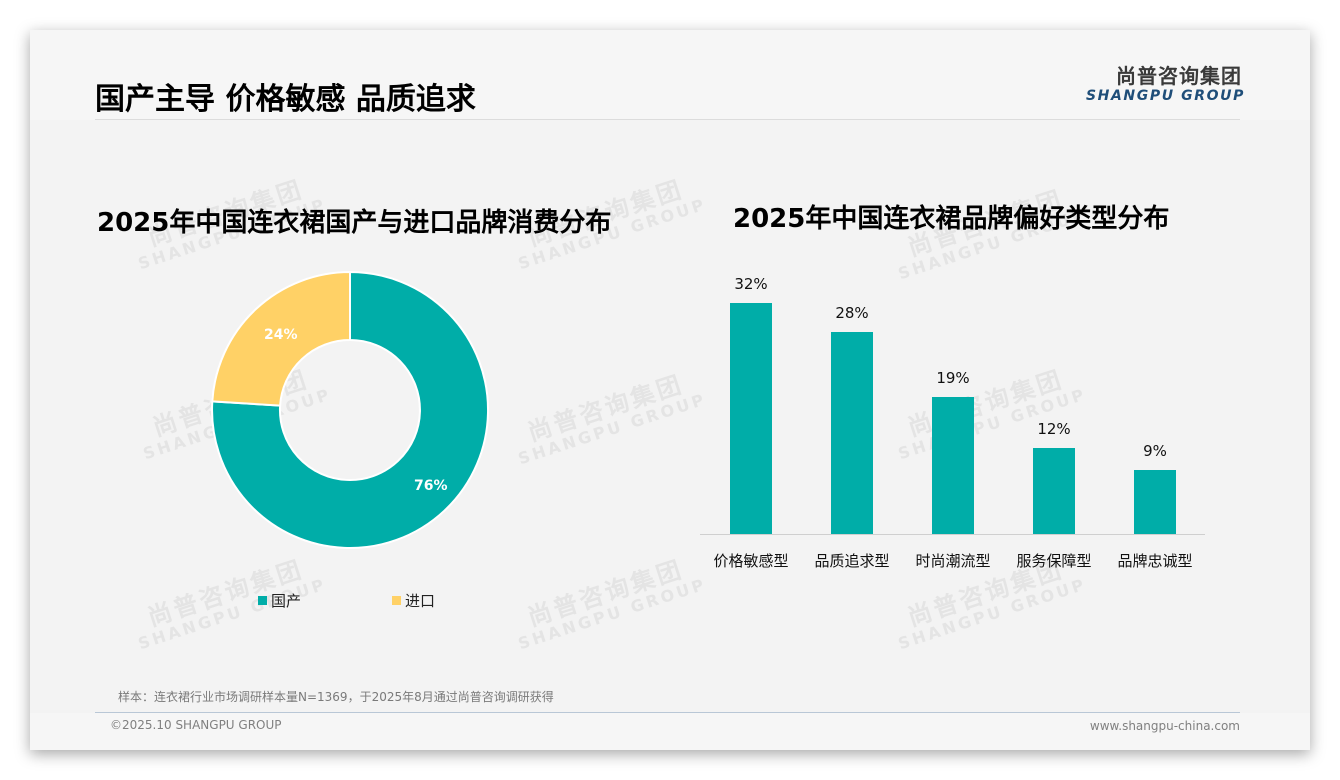 This screenshot has height=780, width=1340. What do you see at coordinates (285, 99) in the screenshot?
I see `page-title: 国产主导 价格敏感 品质追求` at bounding box center [285, 99].